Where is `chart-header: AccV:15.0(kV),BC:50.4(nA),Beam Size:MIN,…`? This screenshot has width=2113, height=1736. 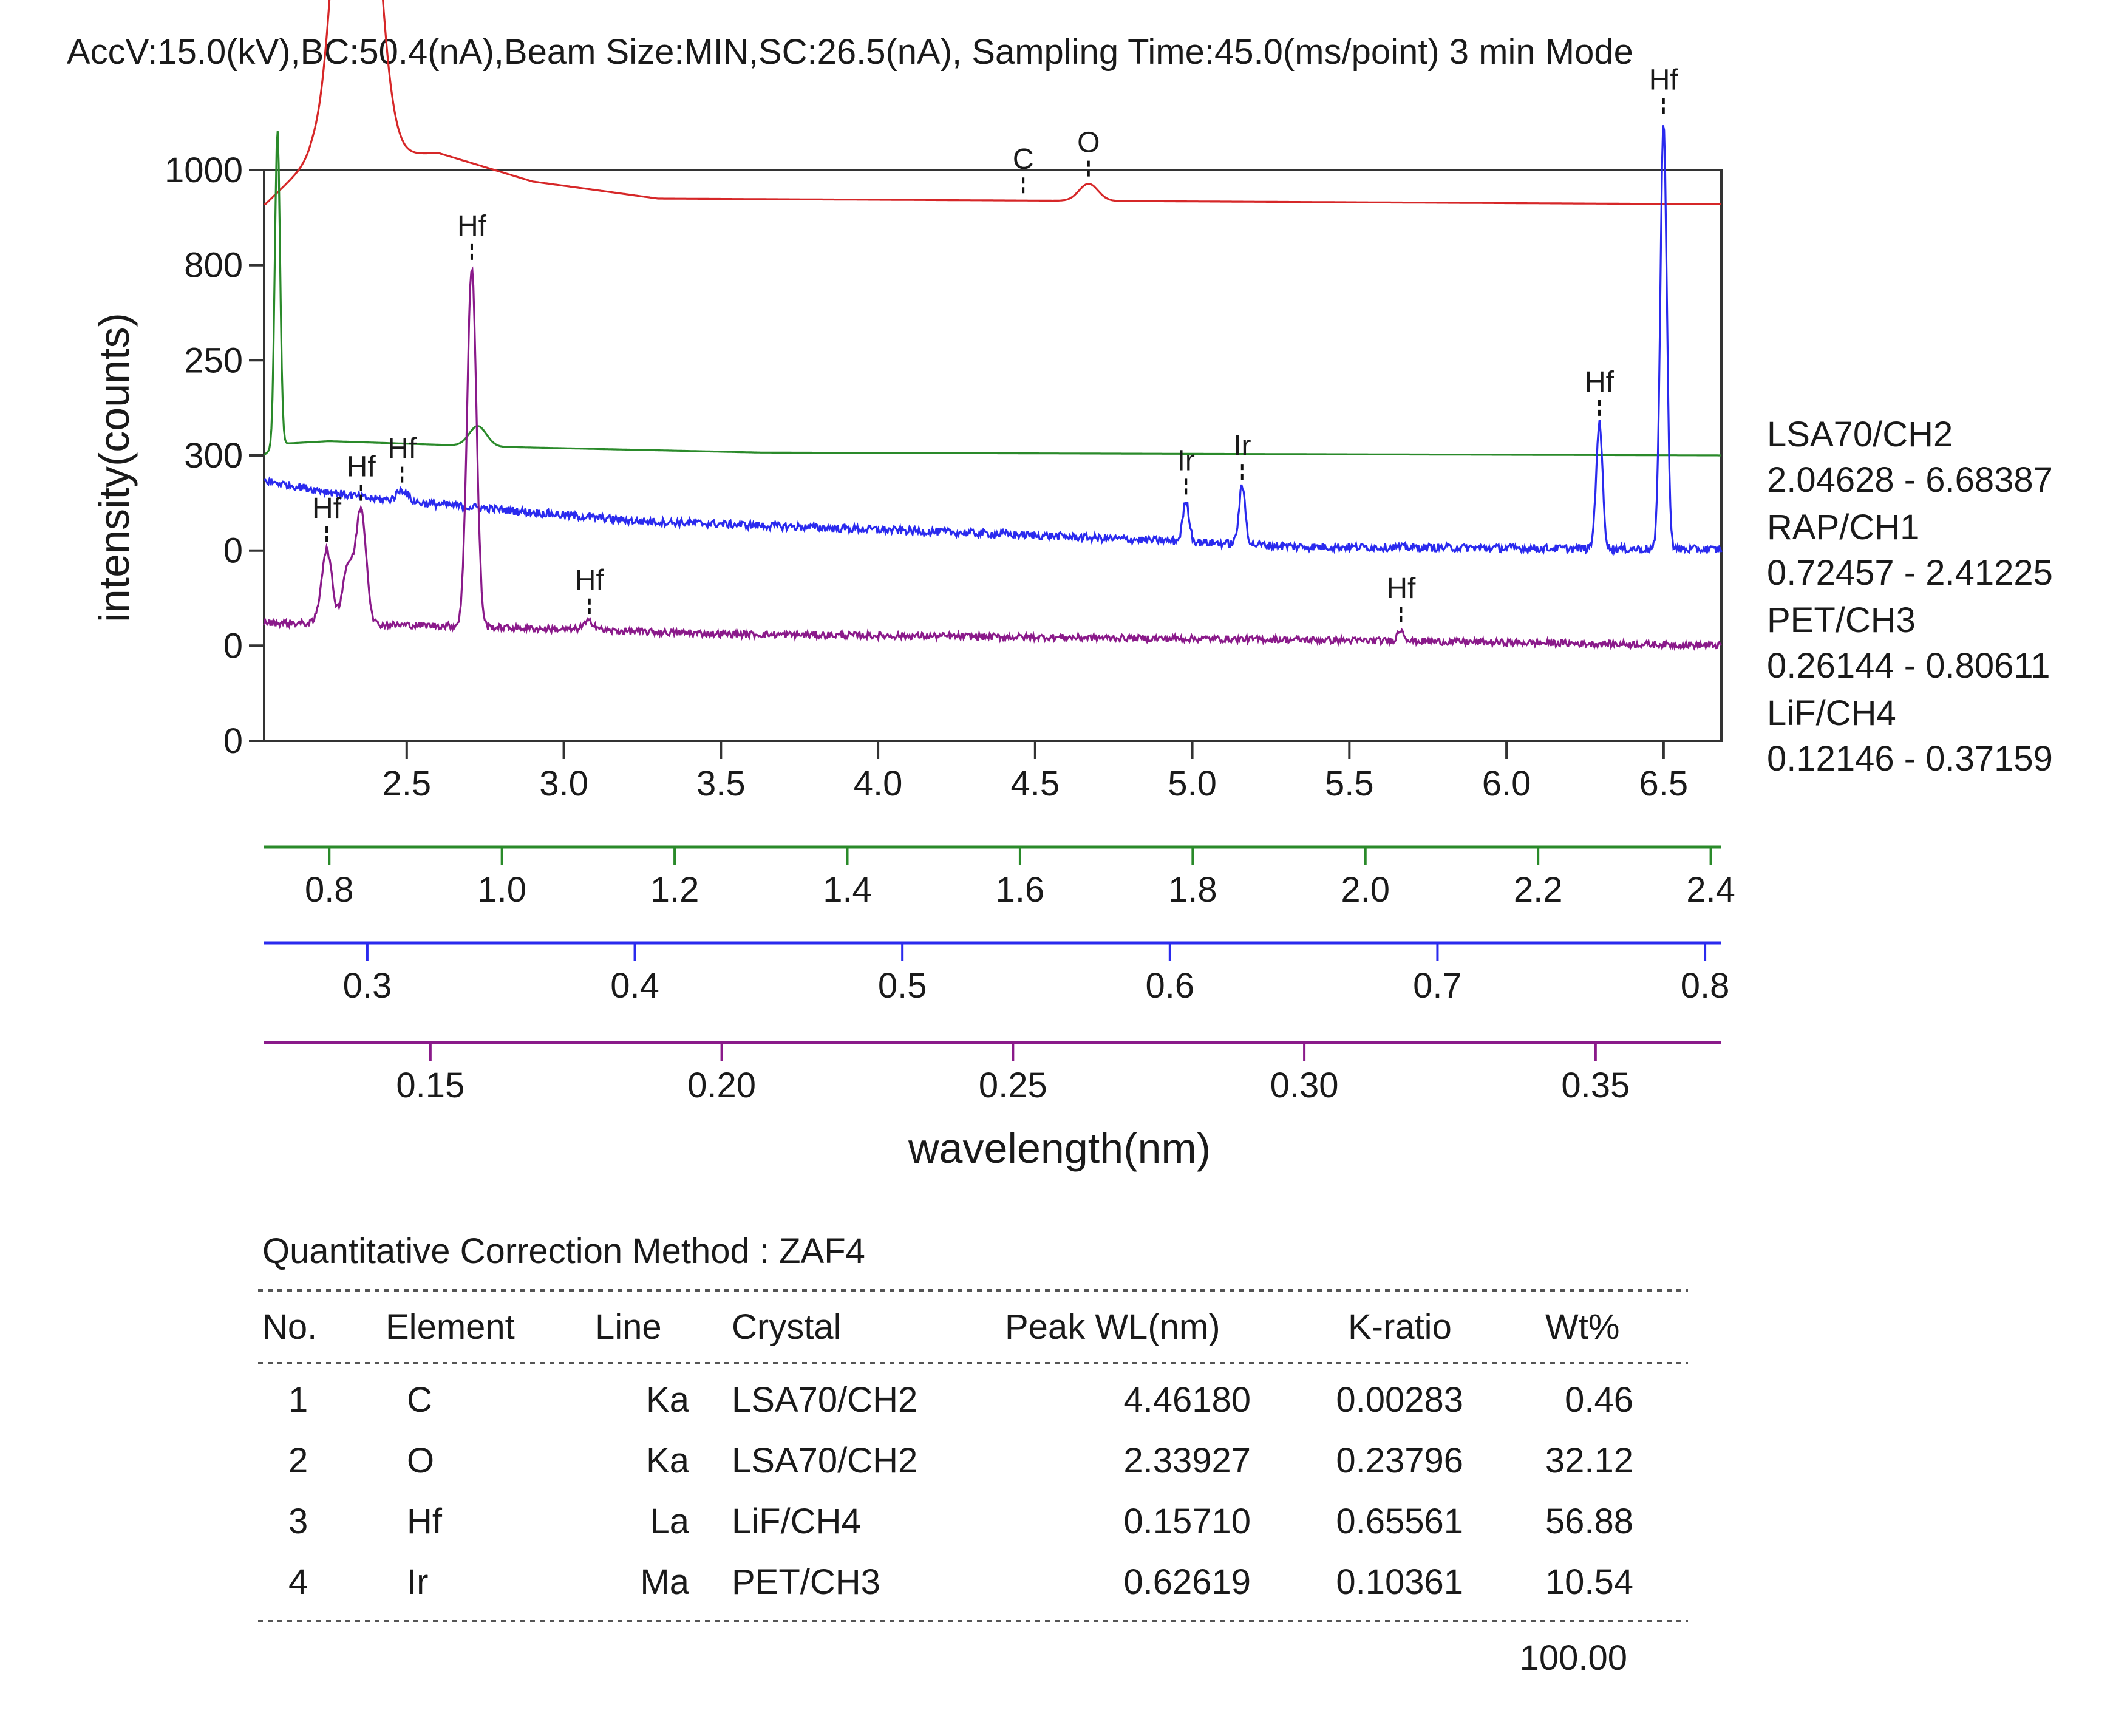 chart-header: AccV:15.0(kV),BC:50.4(nA),Beam Size:MIN,… is located at coordinates (850, 52).